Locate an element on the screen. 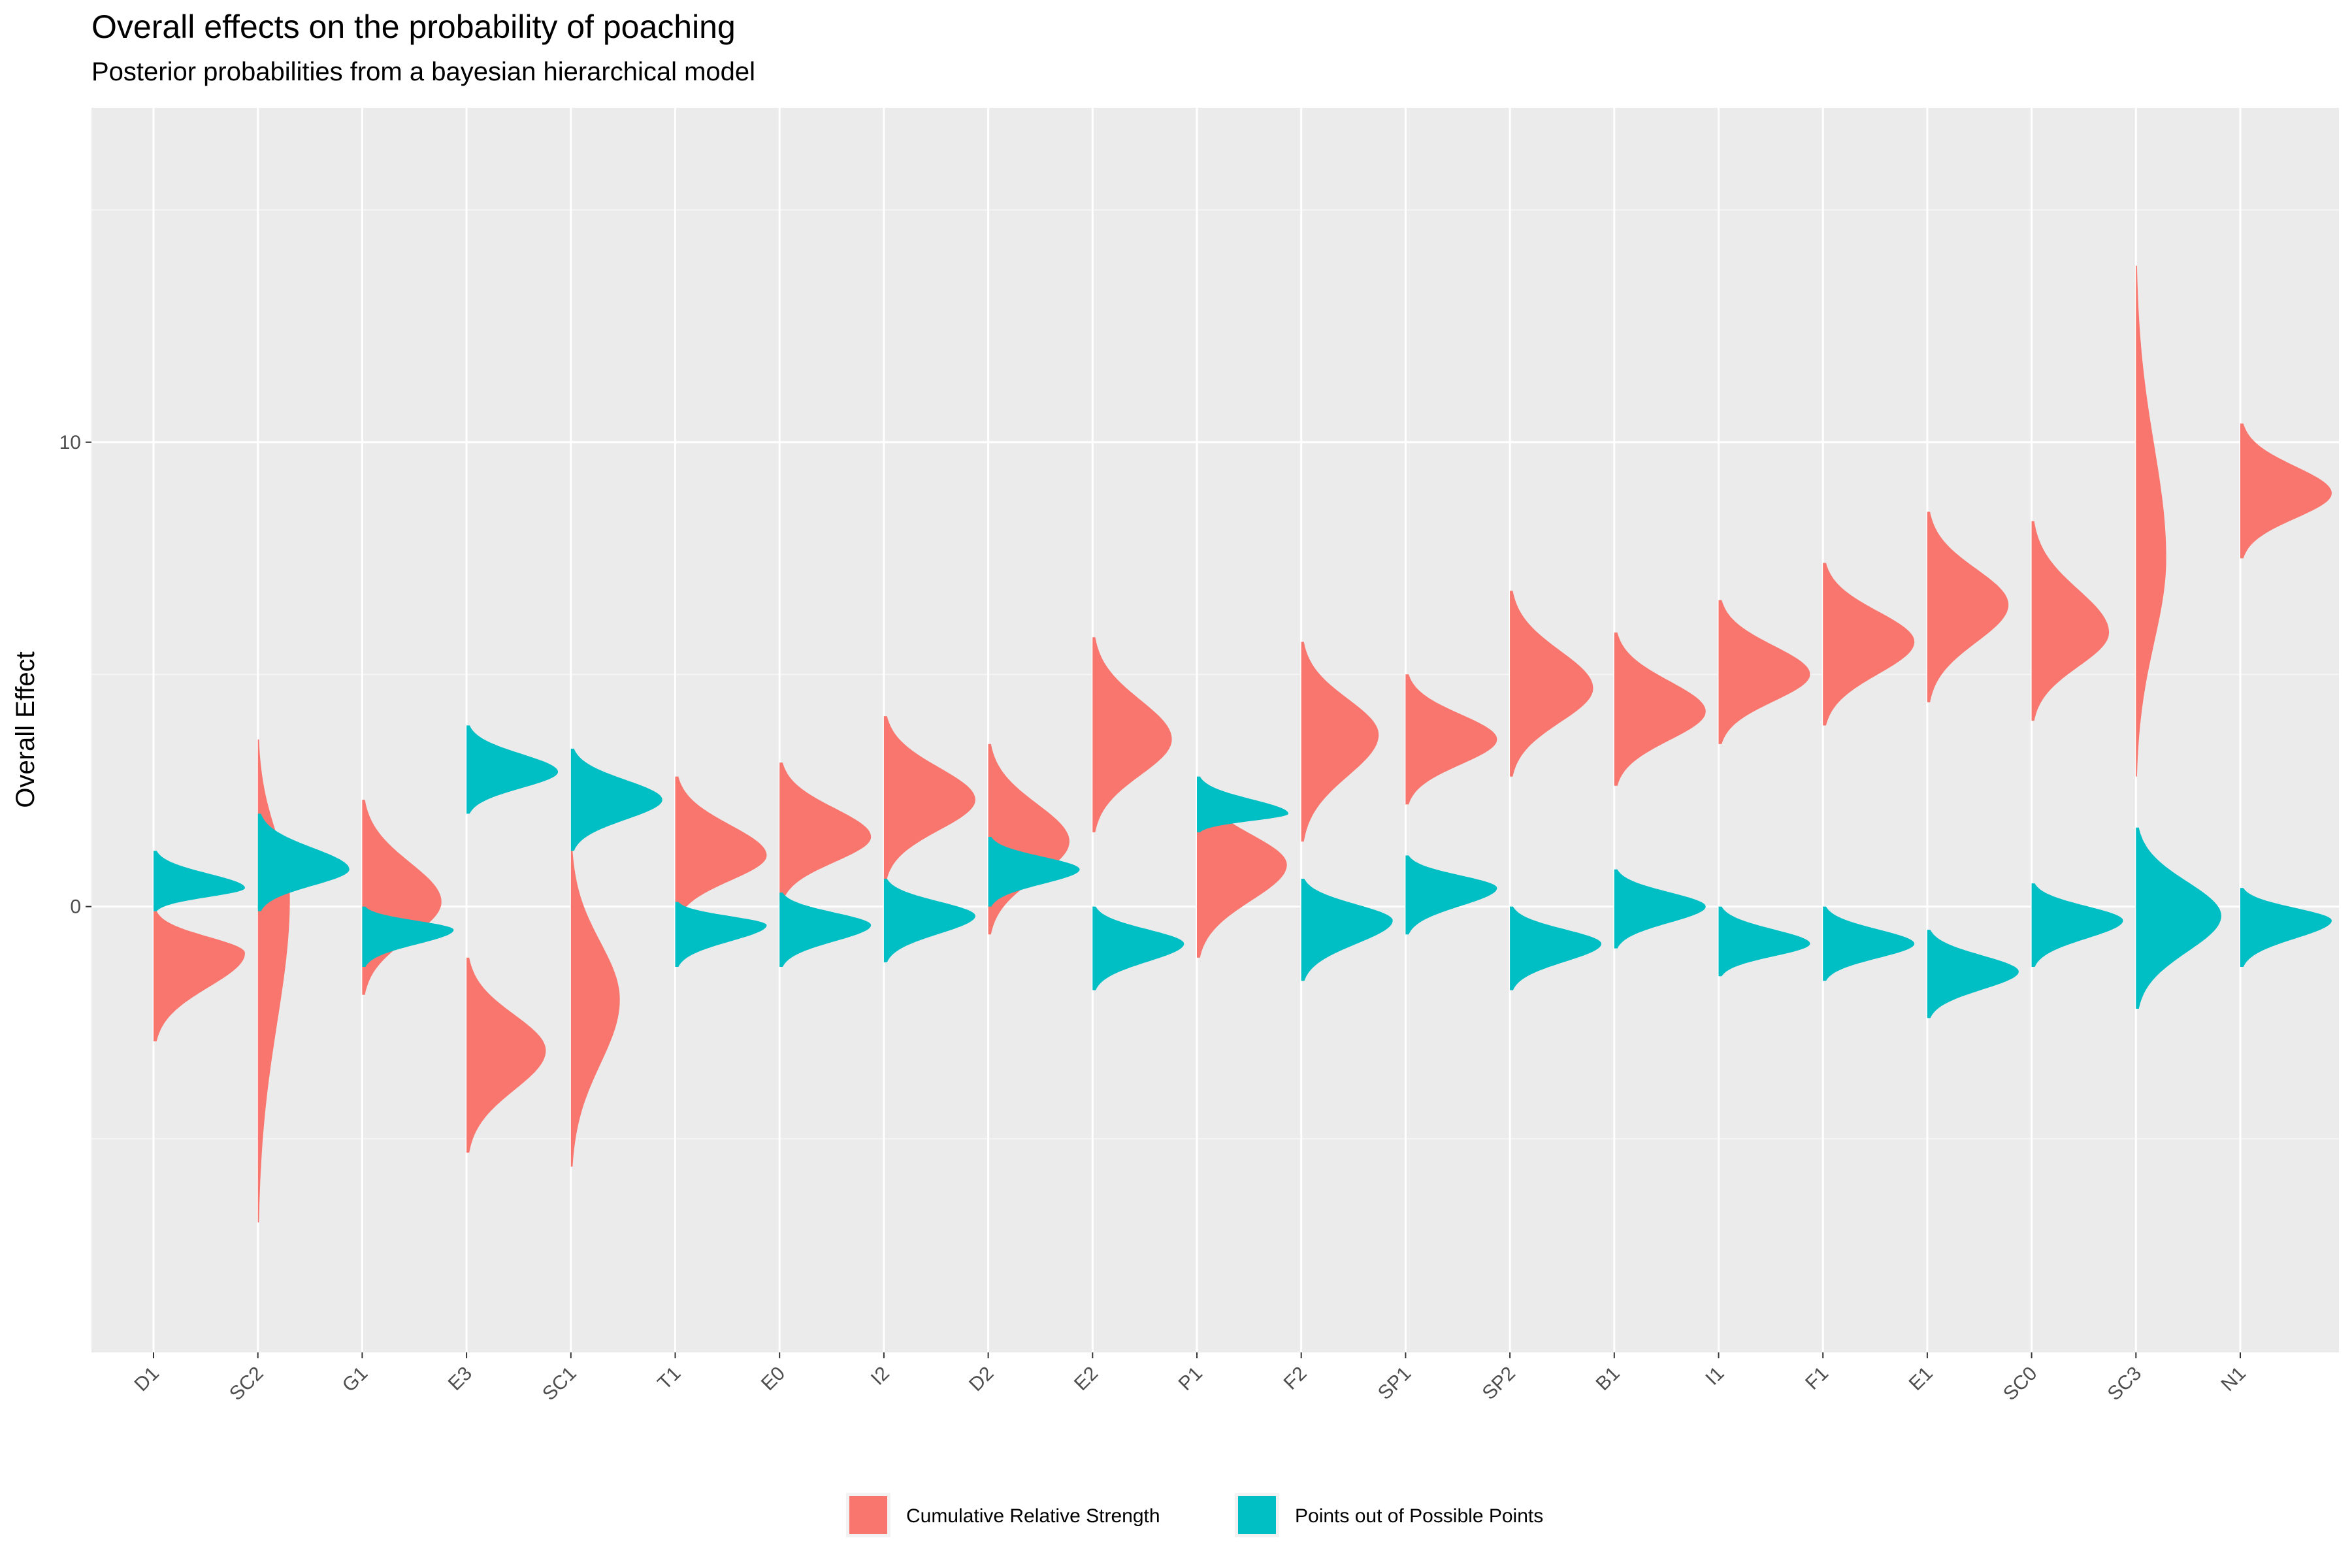 The image size is (2352, 1568). legend-key-points-out-of-possible-points is located at coordinates (1257, 1515).